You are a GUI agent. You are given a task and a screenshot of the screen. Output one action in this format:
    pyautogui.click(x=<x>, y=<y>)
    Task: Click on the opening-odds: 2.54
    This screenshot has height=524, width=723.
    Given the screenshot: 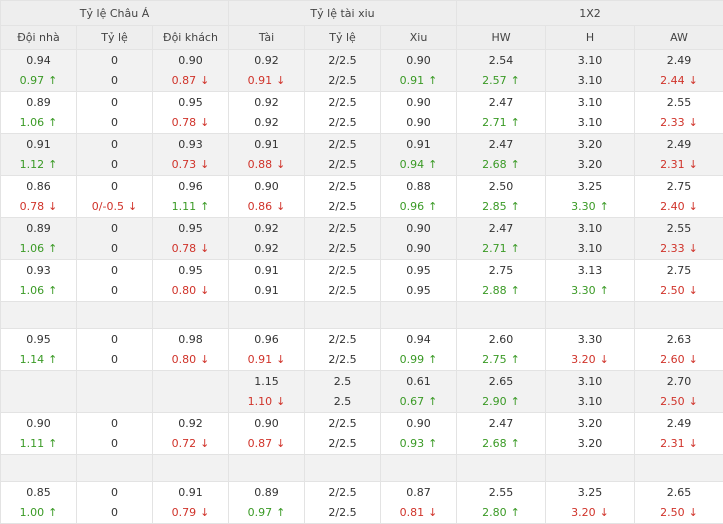 What is the action you would take?
    pyautogui.click(x=501, y=61)
    